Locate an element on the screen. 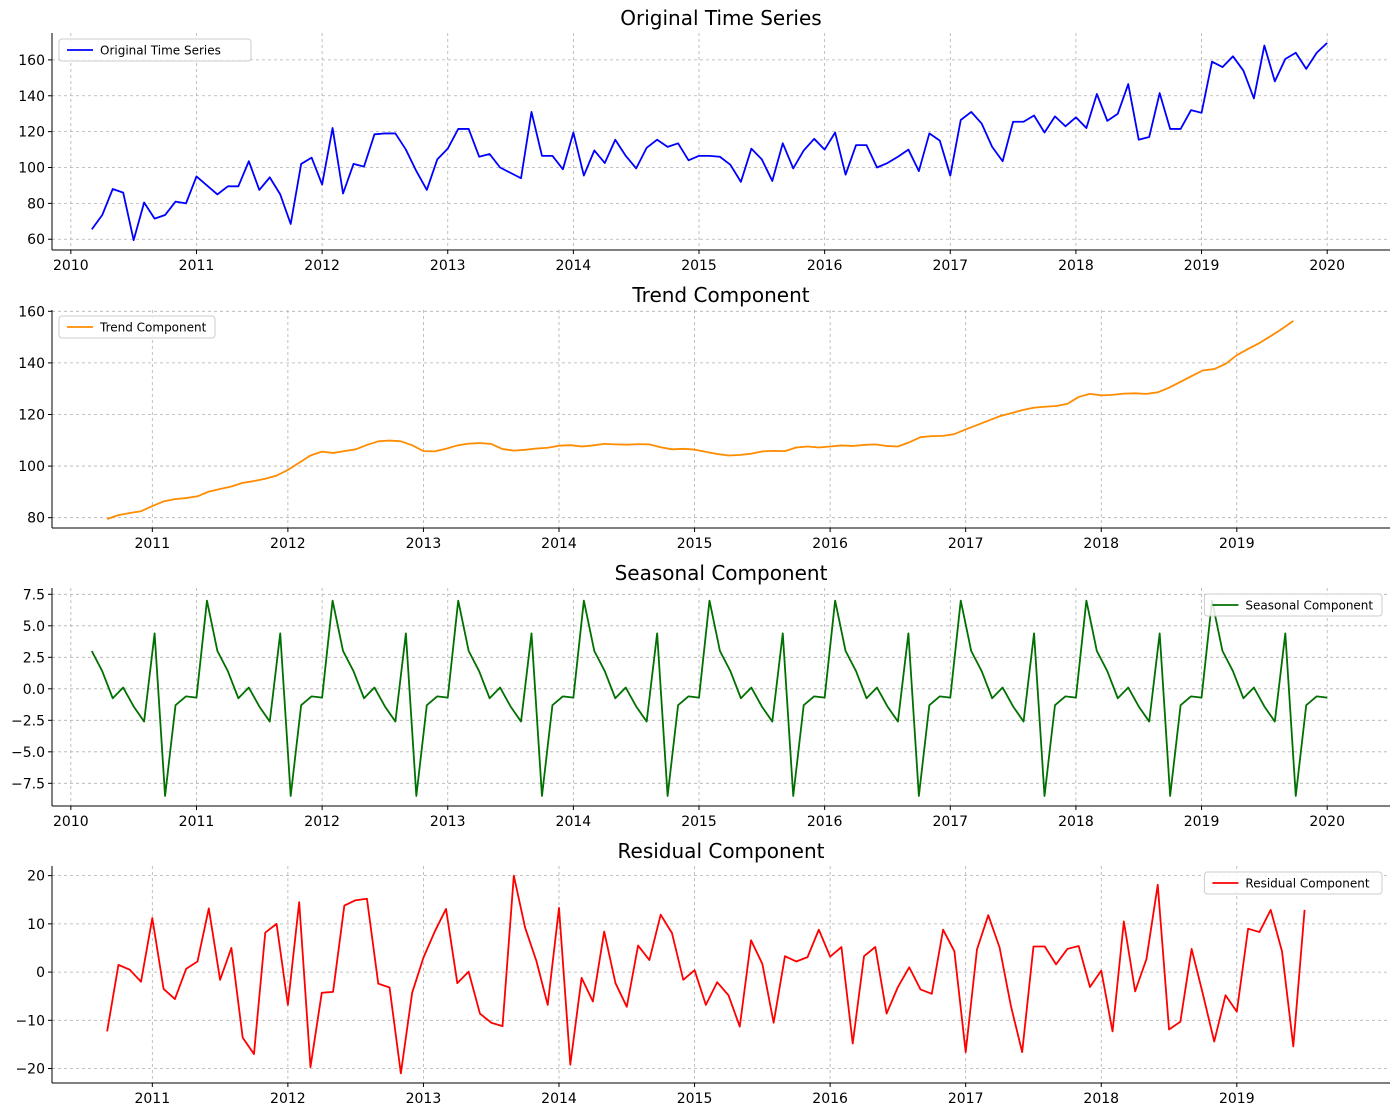 The width and height of the screenshot is (1400, 1114). residual-xtick-label: 2017 is located at coordinates (966, 1099).